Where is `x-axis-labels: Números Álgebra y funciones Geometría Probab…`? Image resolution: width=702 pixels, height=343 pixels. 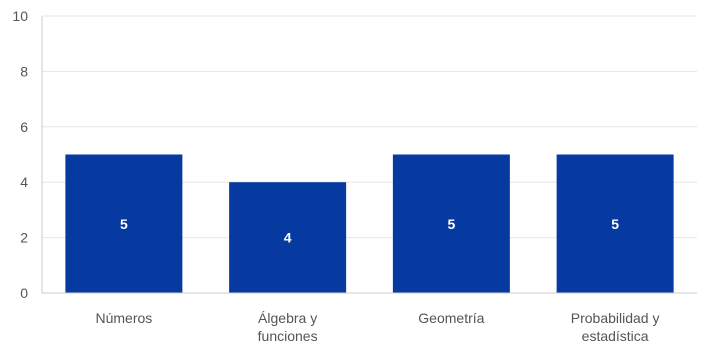 x-axis-labels: Números Álgebra y funciones Geometría Probab… is located at coordinates (377, 326).